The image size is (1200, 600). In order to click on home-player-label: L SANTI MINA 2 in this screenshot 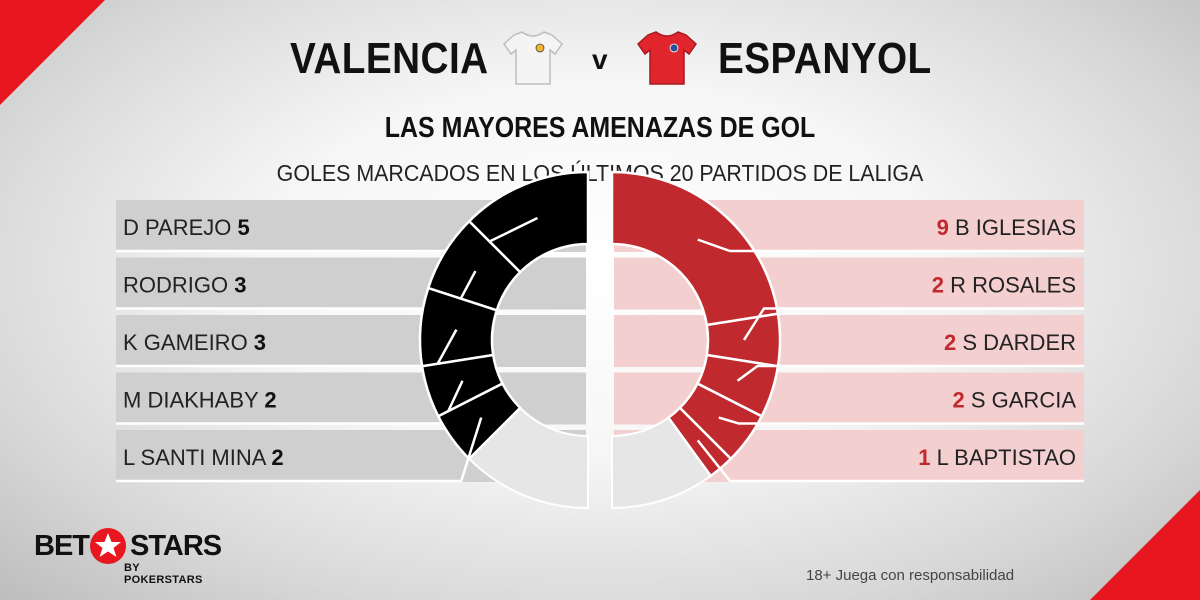, I will do `click(203, 457)`.